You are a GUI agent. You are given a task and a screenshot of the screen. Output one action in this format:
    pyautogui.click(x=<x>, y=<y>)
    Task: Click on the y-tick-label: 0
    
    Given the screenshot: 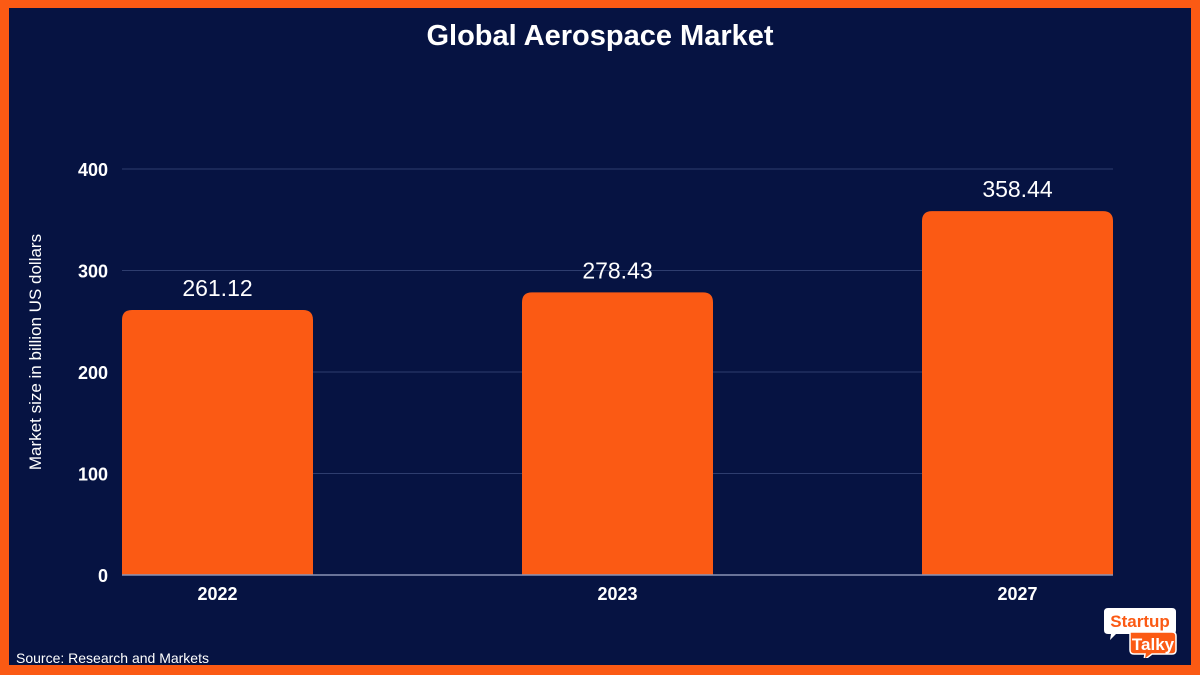 What is the action you would take?
    pyautogui.click(x=103, y=576)
    